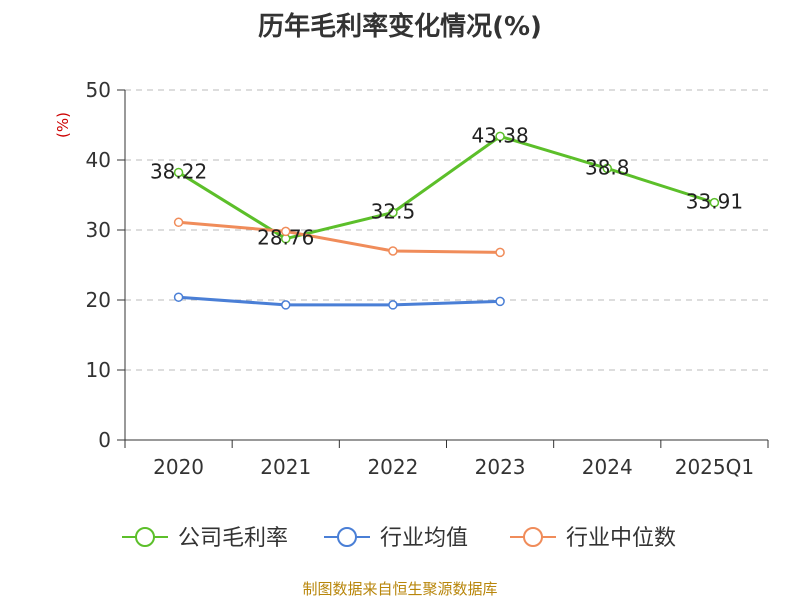 Image resolution: width=800 pixels, height=600 pixels. I want to click on y-tick-label-10: 10, so click(98, 370).